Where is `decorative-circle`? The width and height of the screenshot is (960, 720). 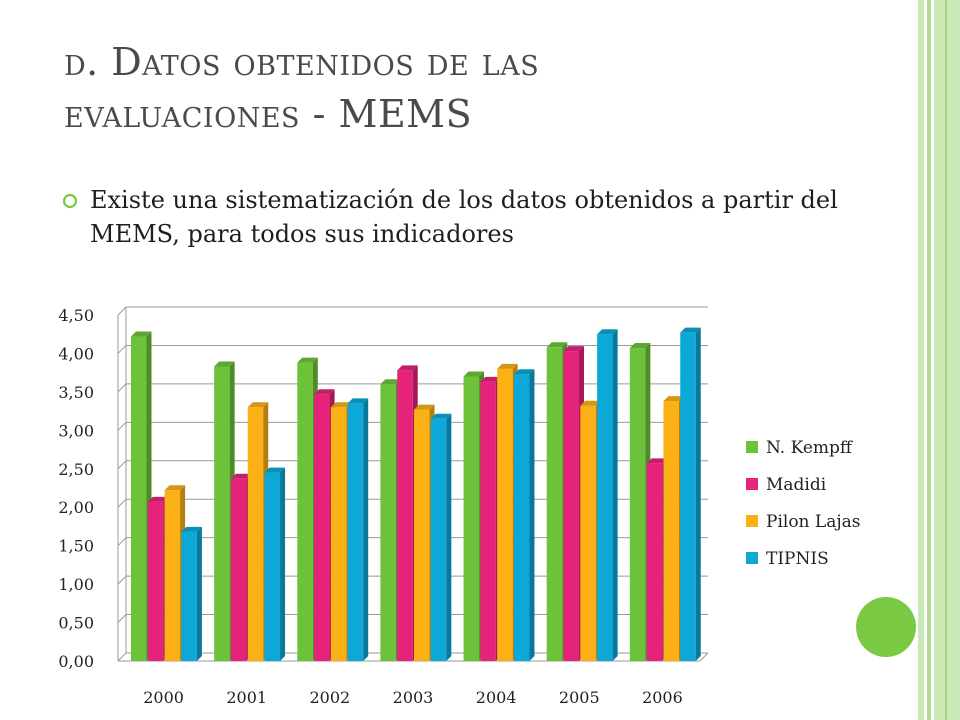 decorative-circle is located at coordinates (886, 627).